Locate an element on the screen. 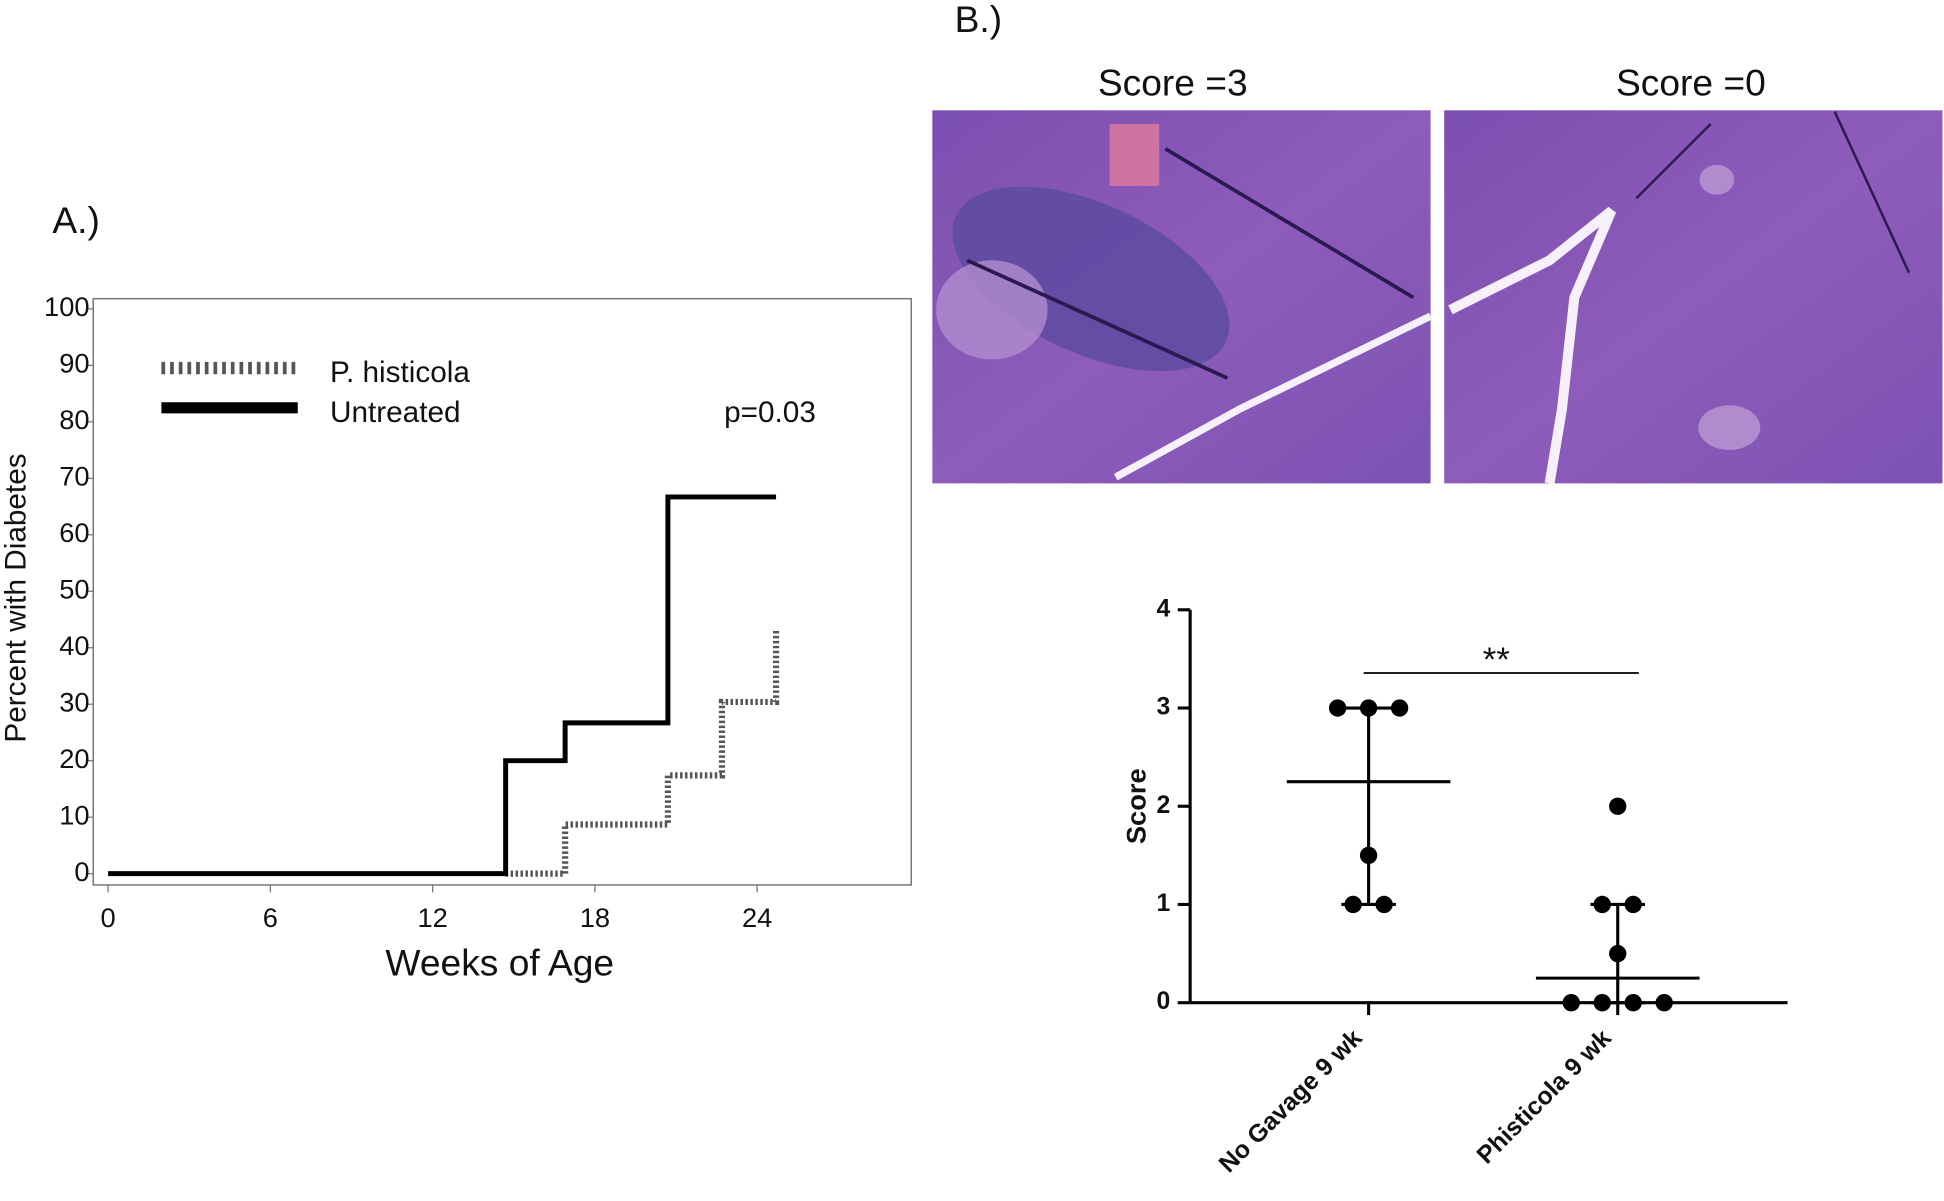 The image size is (1944, 1201). x-tick-label: 12 is located at coordinates (432, 917).